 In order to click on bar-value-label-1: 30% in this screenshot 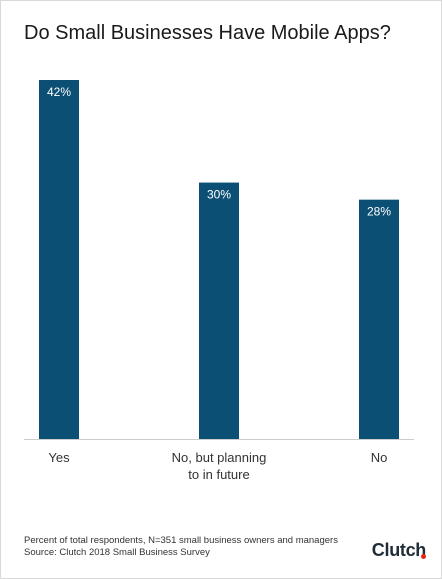, I will do `click(219, 195)`.